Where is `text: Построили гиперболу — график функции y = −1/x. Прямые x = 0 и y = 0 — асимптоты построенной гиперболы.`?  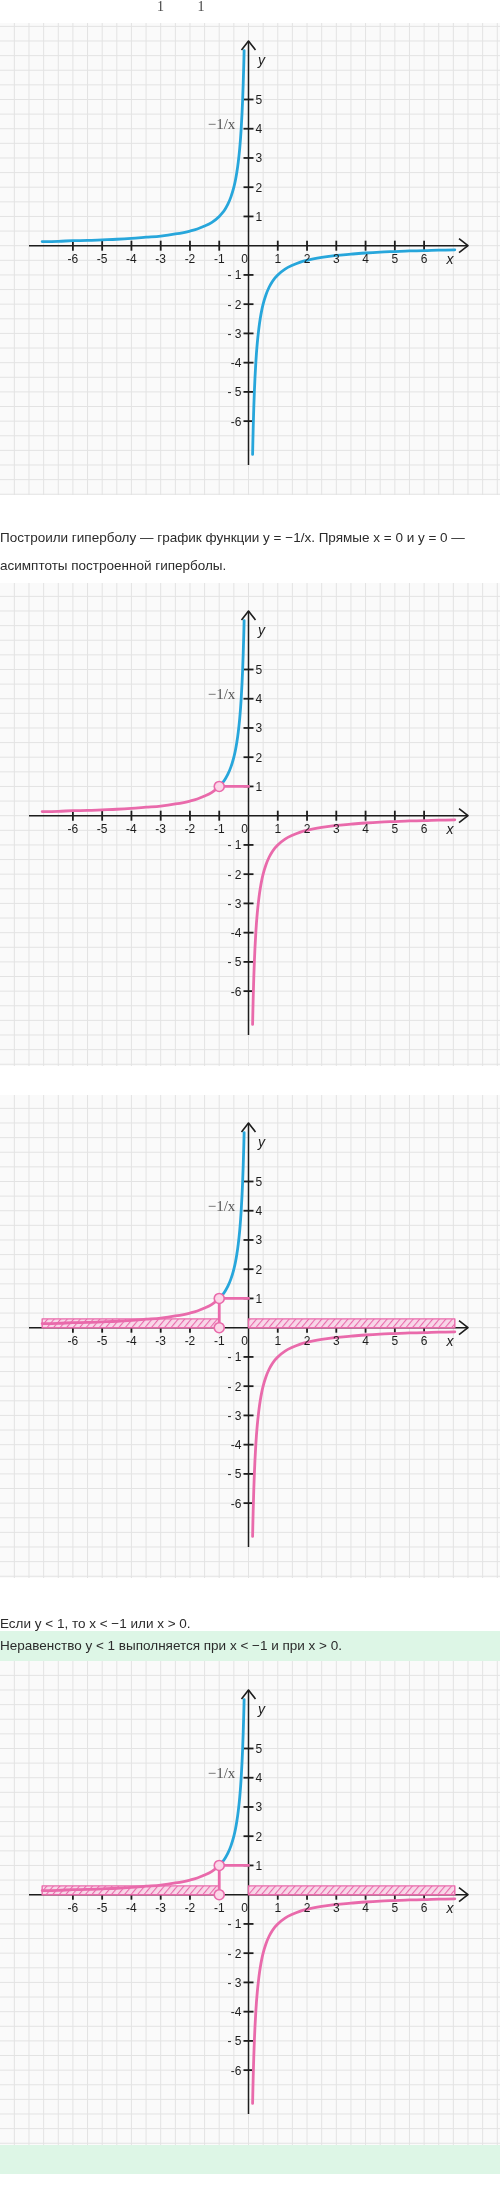
text: Построили гиперболу — график функции y = −1/x. Прямые x = 0 и y = 0 — асимптоты построенной гиперболы. is located at coordinates (233, 552).